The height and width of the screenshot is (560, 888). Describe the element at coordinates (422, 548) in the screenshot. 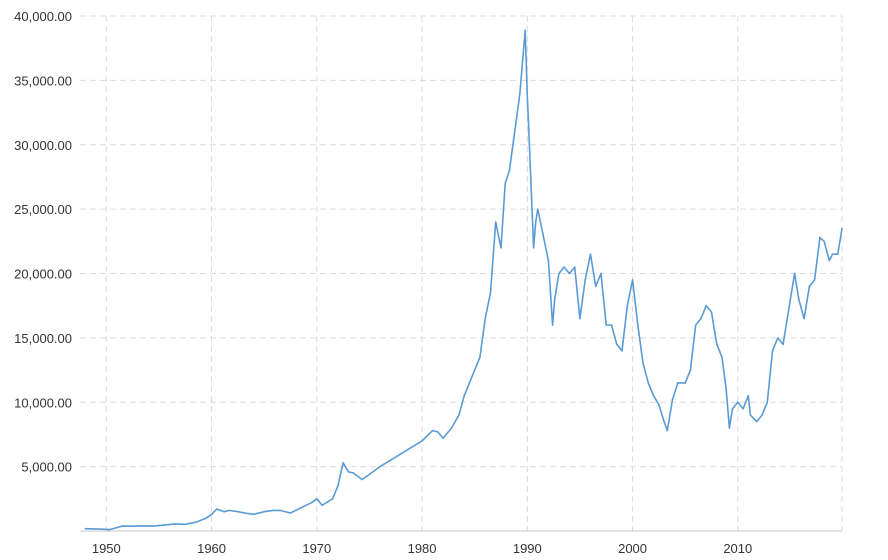

I see `x-tick-label: 1980` at that location.